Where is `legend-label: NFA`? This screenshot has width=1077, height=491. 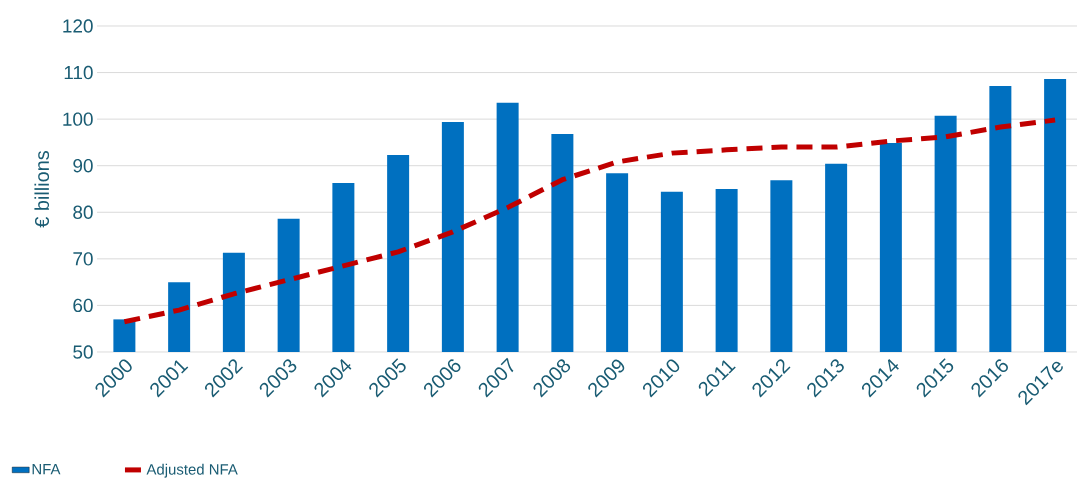 legend-label: NFA is located at coordinates (46, 469).